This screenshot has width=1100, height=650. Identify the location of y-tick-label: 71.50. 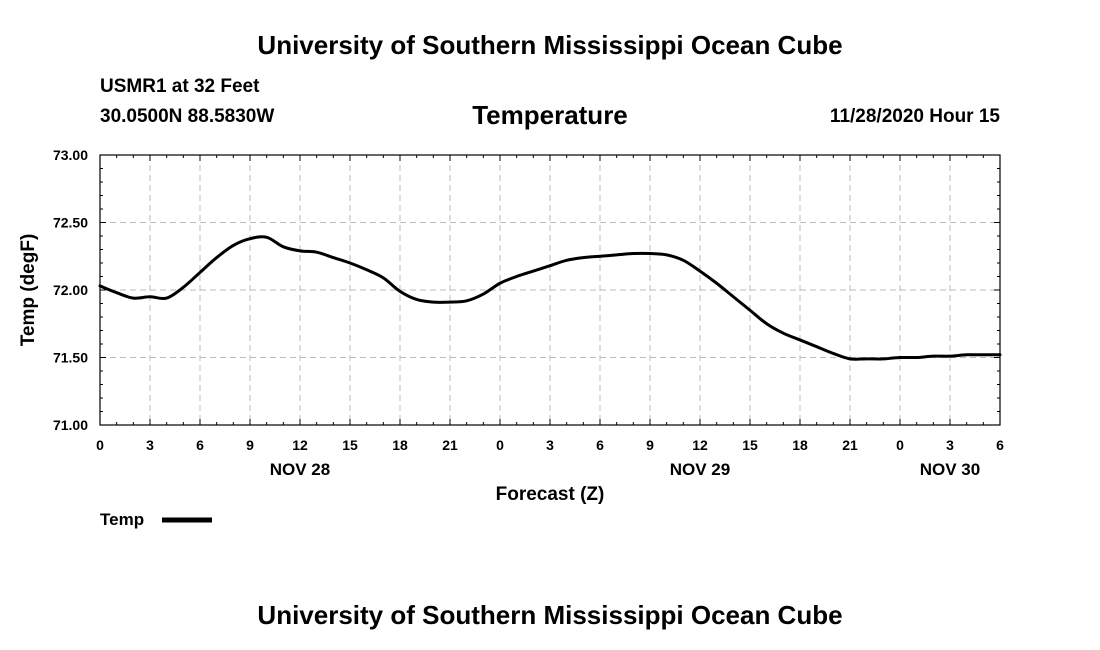
(70, 358).